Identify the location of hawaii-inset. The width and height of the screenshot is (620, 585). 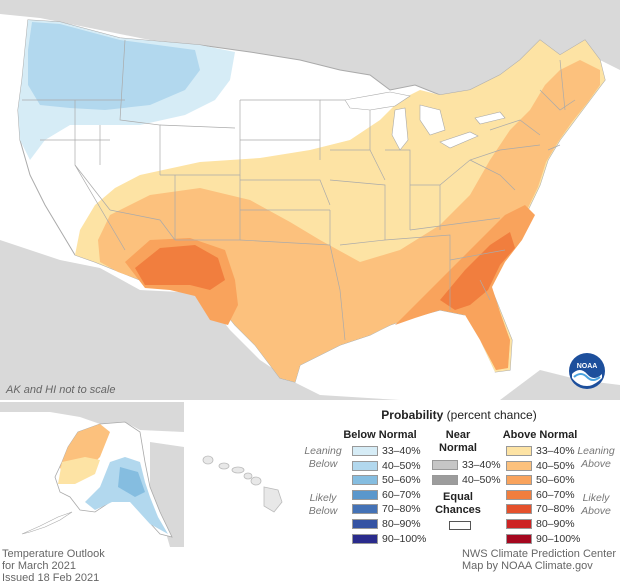
(241, 474).